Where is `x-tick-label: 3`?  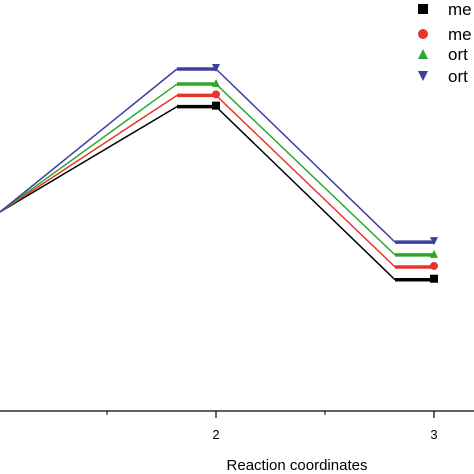 x-tick-label: 3 is located at coordinates (433, 434).